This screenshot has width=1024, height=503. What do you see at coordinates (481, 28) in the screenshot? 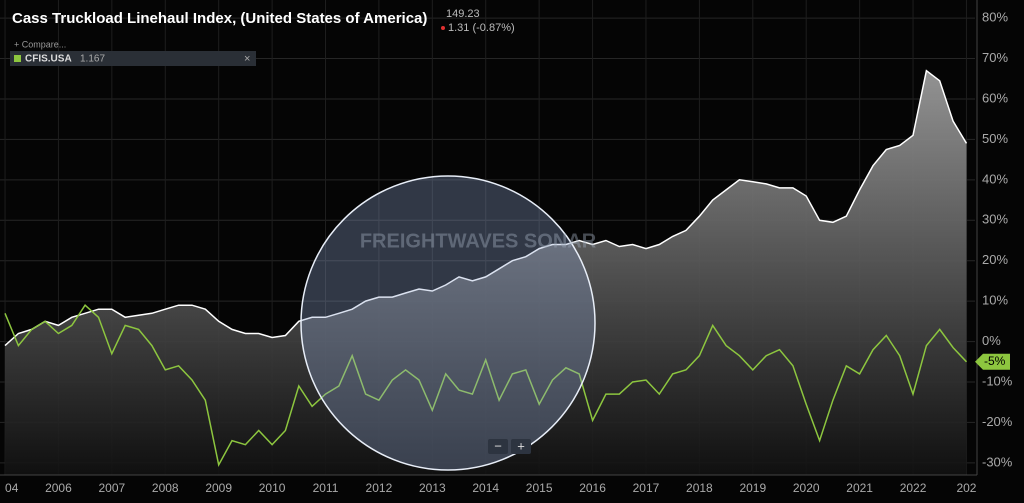
I see `change: 1.31 (-0.87%)` at bounding box center [481, 28].